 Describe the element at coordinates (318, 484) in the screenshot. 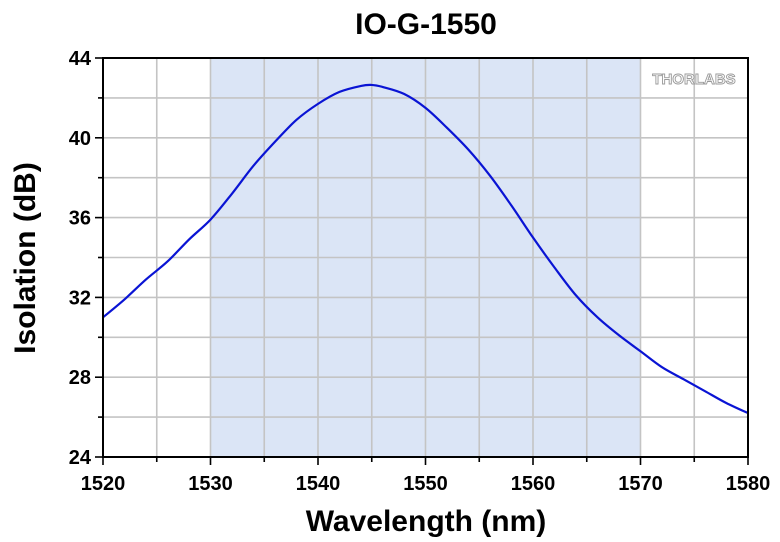

I see `x-tick-label: 1540` at that location.